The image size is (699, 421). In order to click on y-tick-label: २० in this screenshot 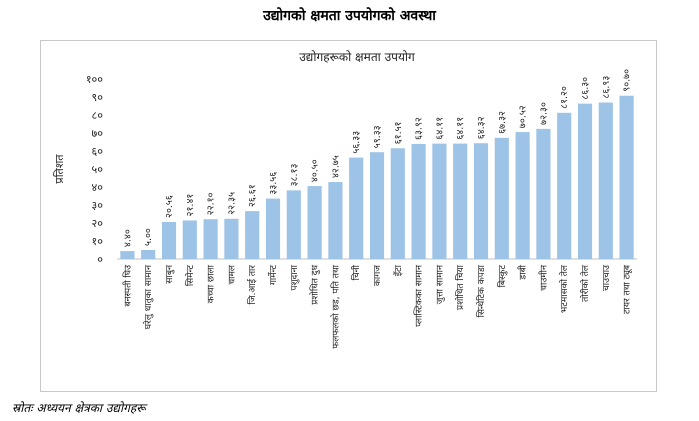, I will do `click(98, 223)`.